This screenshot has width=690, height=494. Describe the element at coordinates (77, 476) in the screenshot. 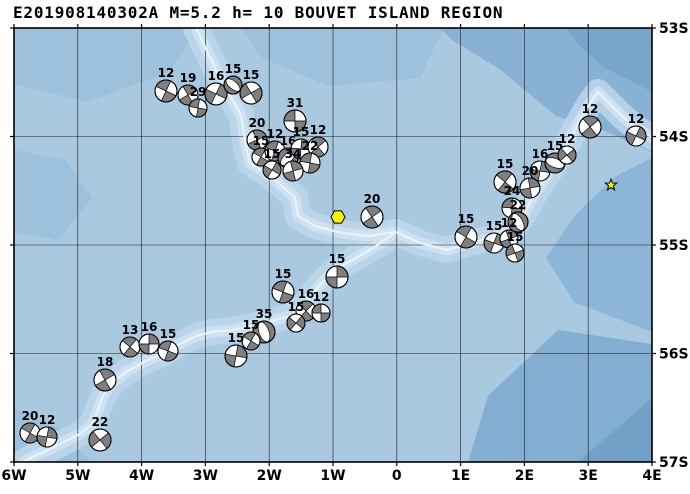

I see `longitude-tick-label: 5W` at that location.